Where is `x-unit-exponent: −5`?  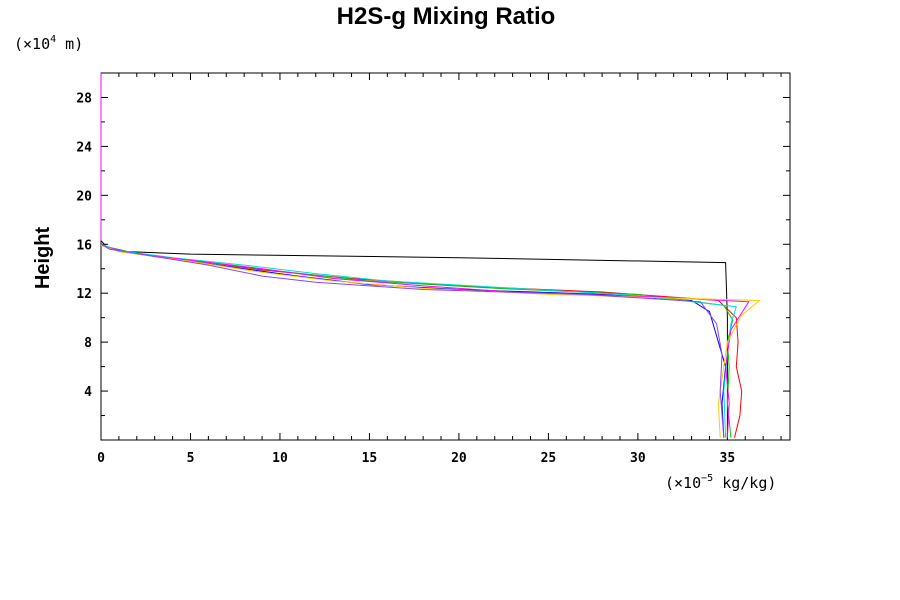
x-unit-exponent: −5 is located at coordinates (707, 478).